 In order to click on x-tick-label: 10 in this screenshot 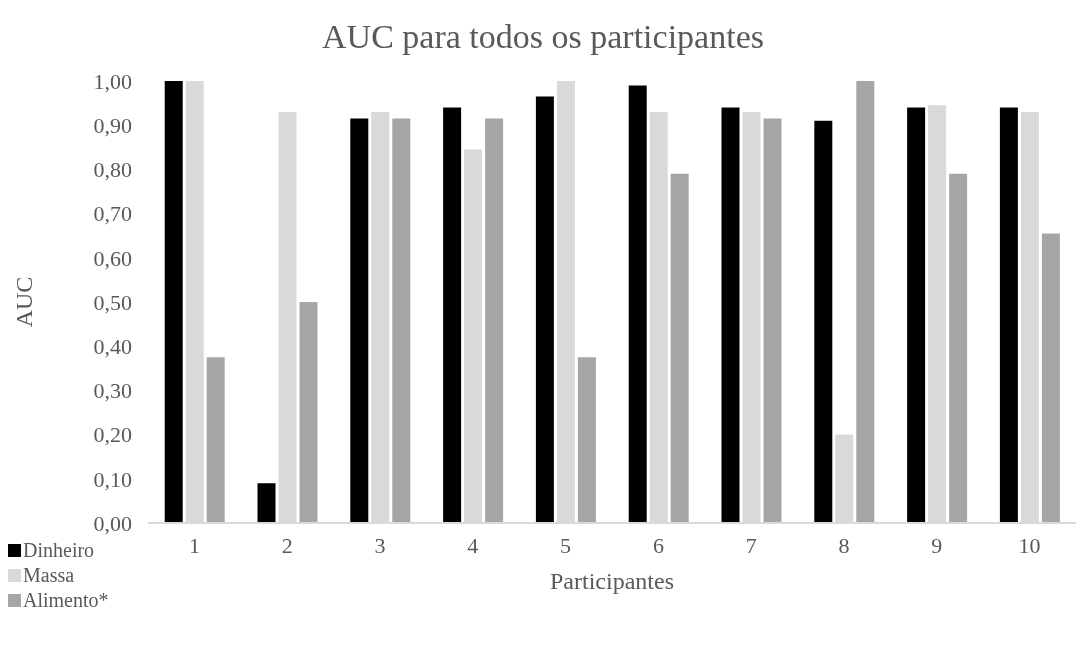, I will do `click(1029, 545)`.